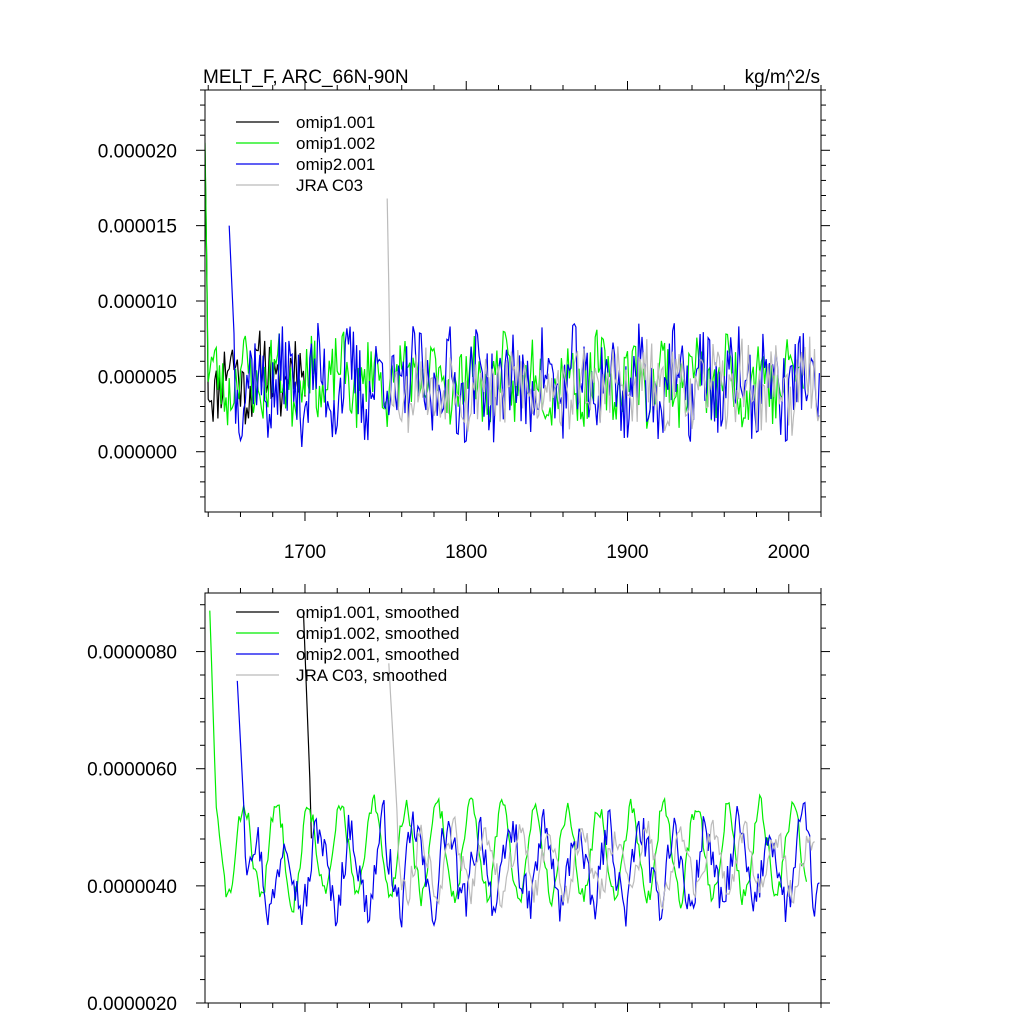 The width and height of the screenshot is (1024, 1024). What do you see at coordinates (305, 552) in the screenshot?
I see `x-tick-label: 1700` at bounding box center [305, 552].